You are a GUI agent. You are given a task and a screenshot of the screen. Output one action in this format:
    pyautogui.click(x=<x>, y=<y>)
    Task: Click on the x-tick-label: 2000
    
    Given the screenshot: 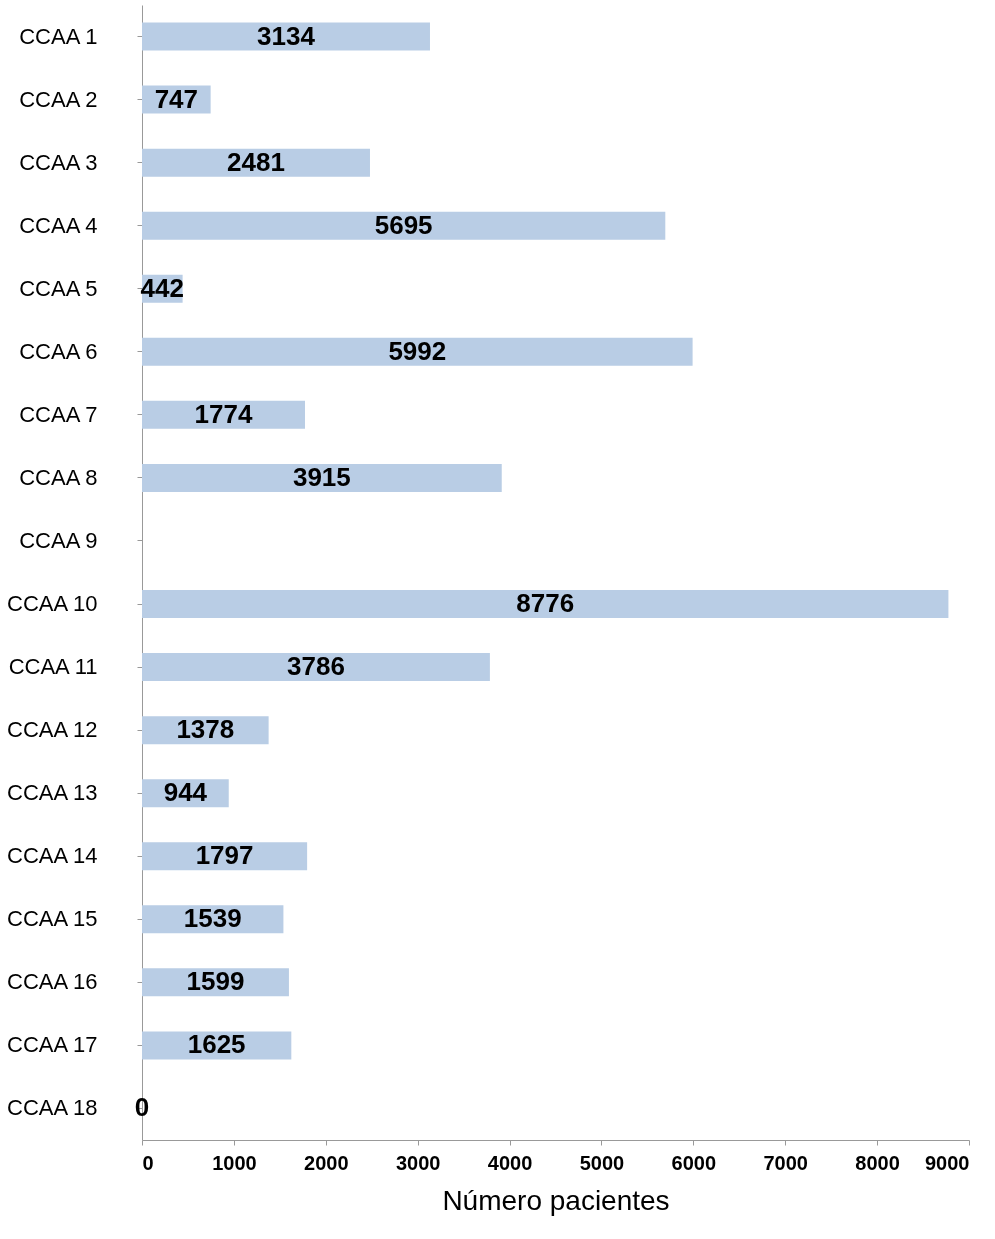 What is the action you would take?
    pyautogui.click(x=326, y=1162)
    